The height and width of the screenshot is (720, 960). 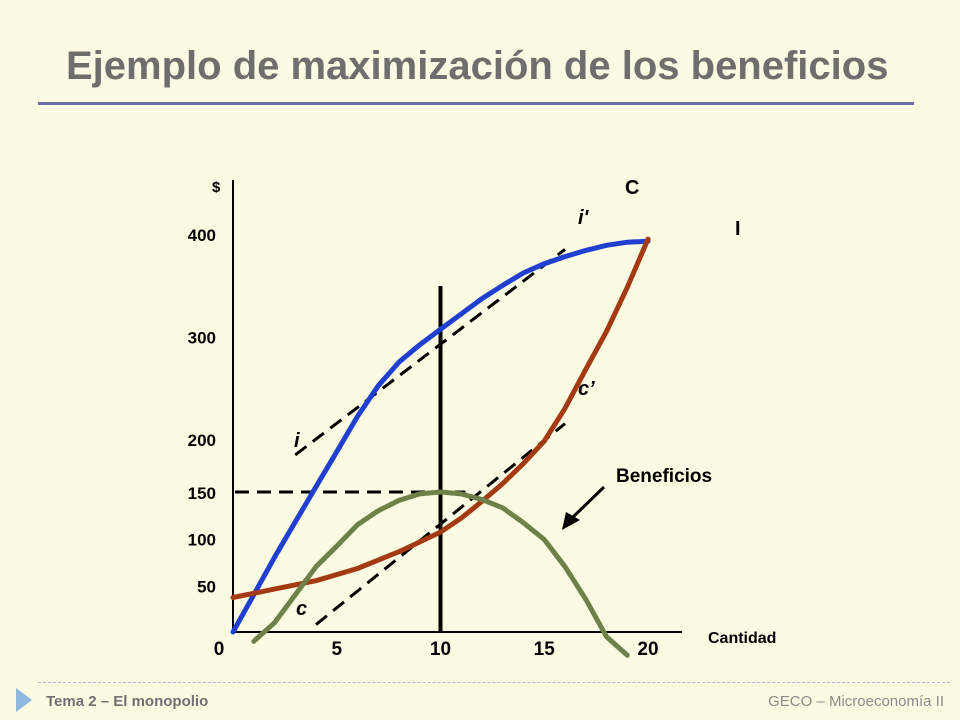 What do you see at coordinates (301, 609) in the screenshot?
I see `tangent-c-label: c` at bounding box center [301, 609].